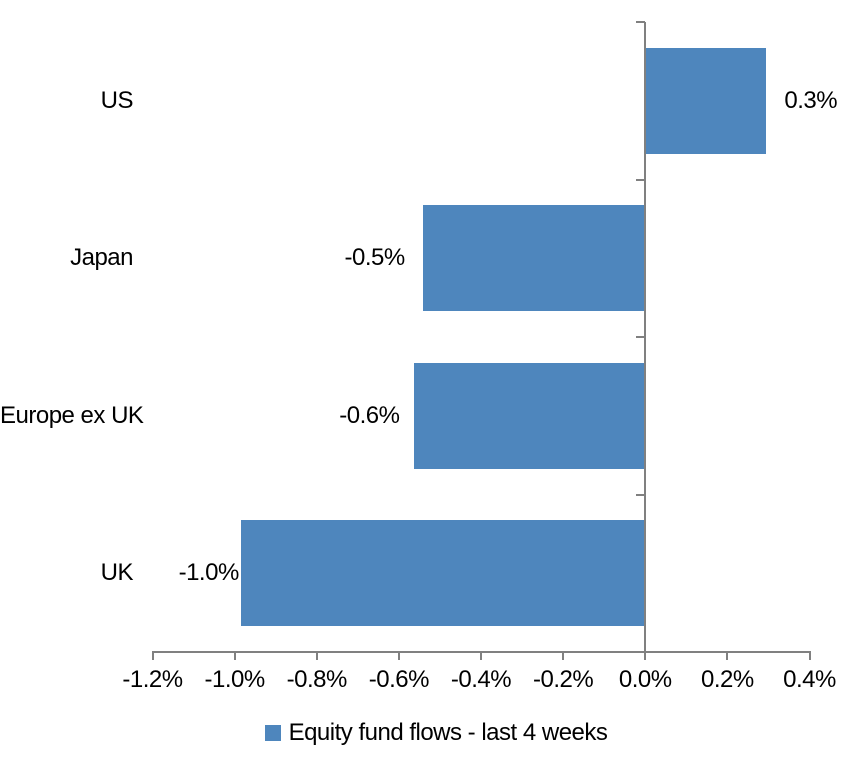  I want to click on value-label-uk: -1.0%, so click(209, 573).